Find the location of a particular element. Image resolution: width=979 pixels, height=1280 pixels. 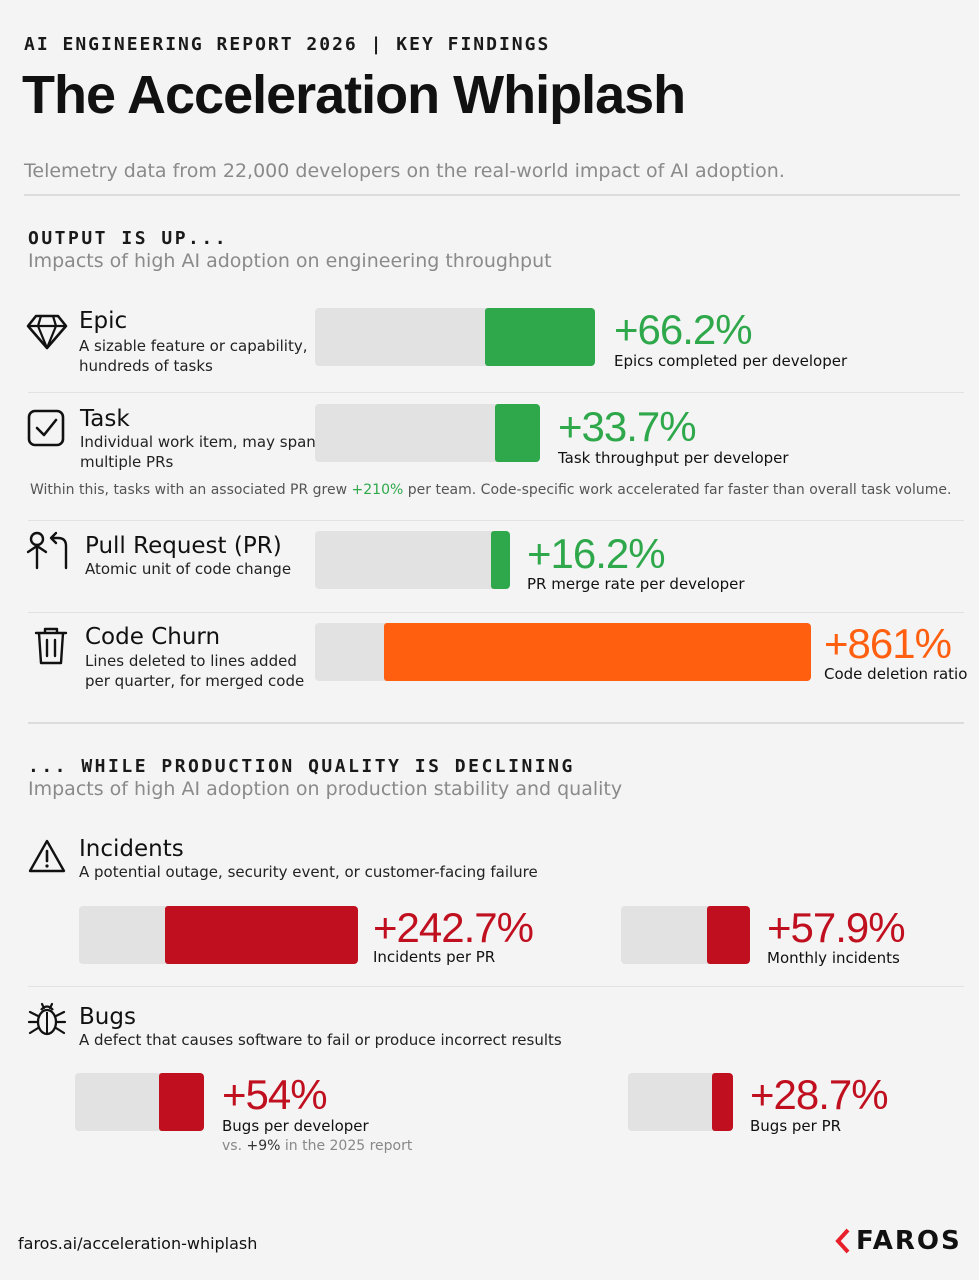

bar-monthly-incidents is located at coordinates (728, 935).